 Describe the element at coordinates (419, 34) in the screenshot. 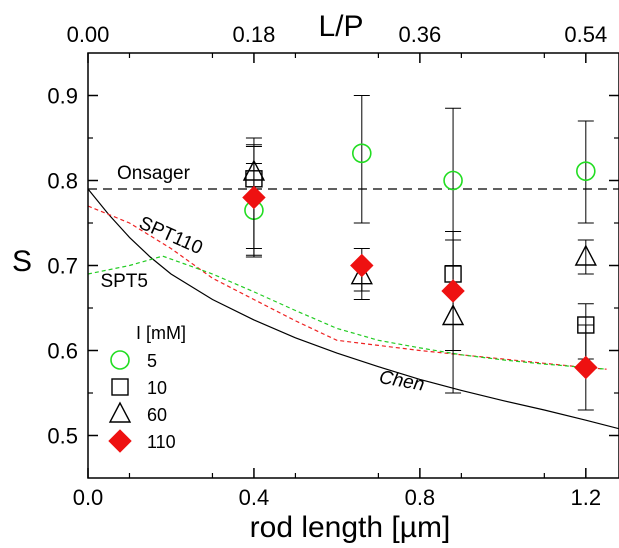

I see `x2-tick-label: 0.36` at that location.